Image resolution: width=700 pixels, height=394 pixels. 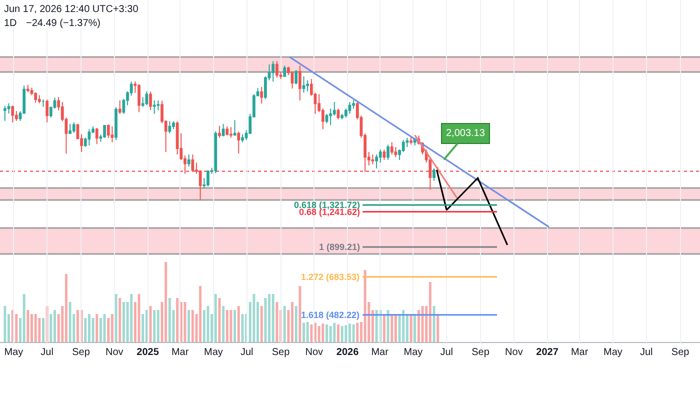 What do you see at coordinates (330, 315) in the screenshot?
I see `ref-line-label: 1.618 (482.22)` at bounding box center [330, 315].